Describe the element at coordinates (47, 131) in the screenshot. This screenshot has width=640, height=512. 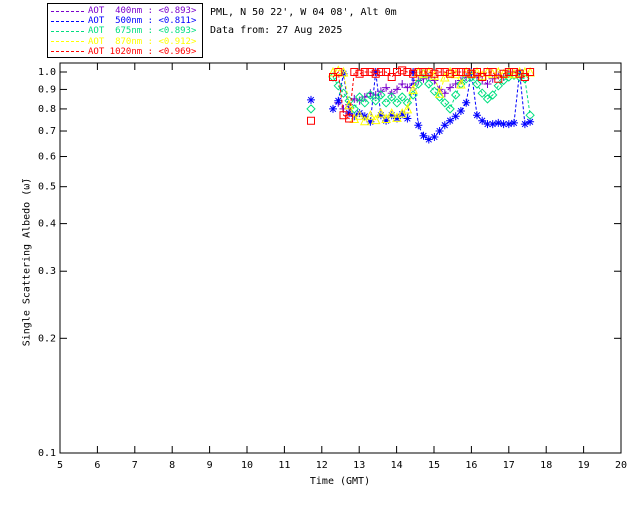
I see `svg-text: 0.7` at that location.